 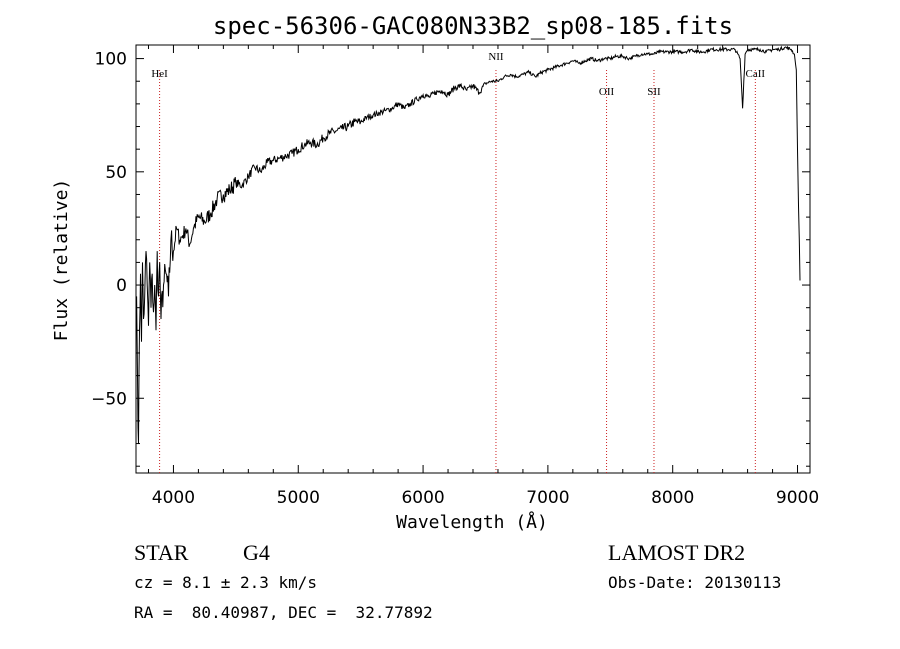 What do you see at coordinates (256, 552) in the screenshot?
I see `object-subclass: G4` at bounding box center [256, 552].